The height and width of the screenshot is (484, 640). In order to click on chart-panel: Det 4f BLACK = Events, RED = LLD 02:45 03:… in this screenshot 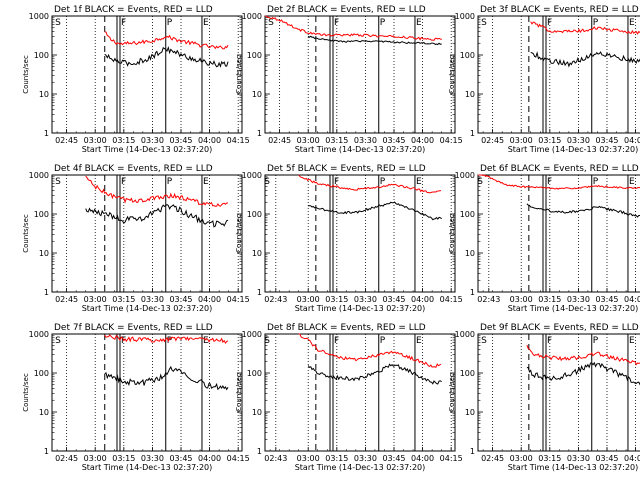, I will do `click(136, 238)`.